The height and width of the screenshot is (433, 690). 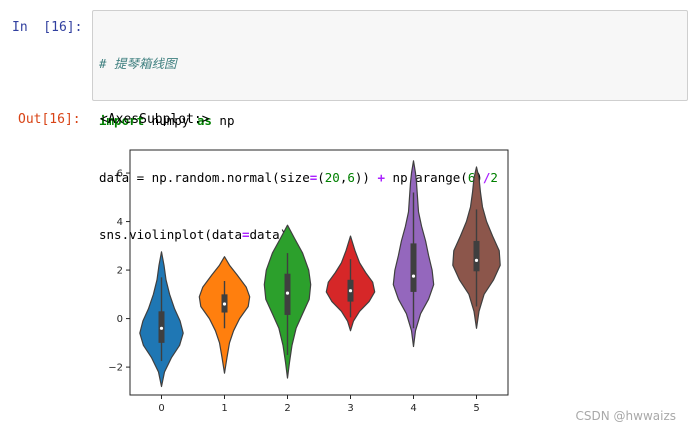 I want to click on code-line-4: sns.violinplot(data=data), so click(x=298, y=234).